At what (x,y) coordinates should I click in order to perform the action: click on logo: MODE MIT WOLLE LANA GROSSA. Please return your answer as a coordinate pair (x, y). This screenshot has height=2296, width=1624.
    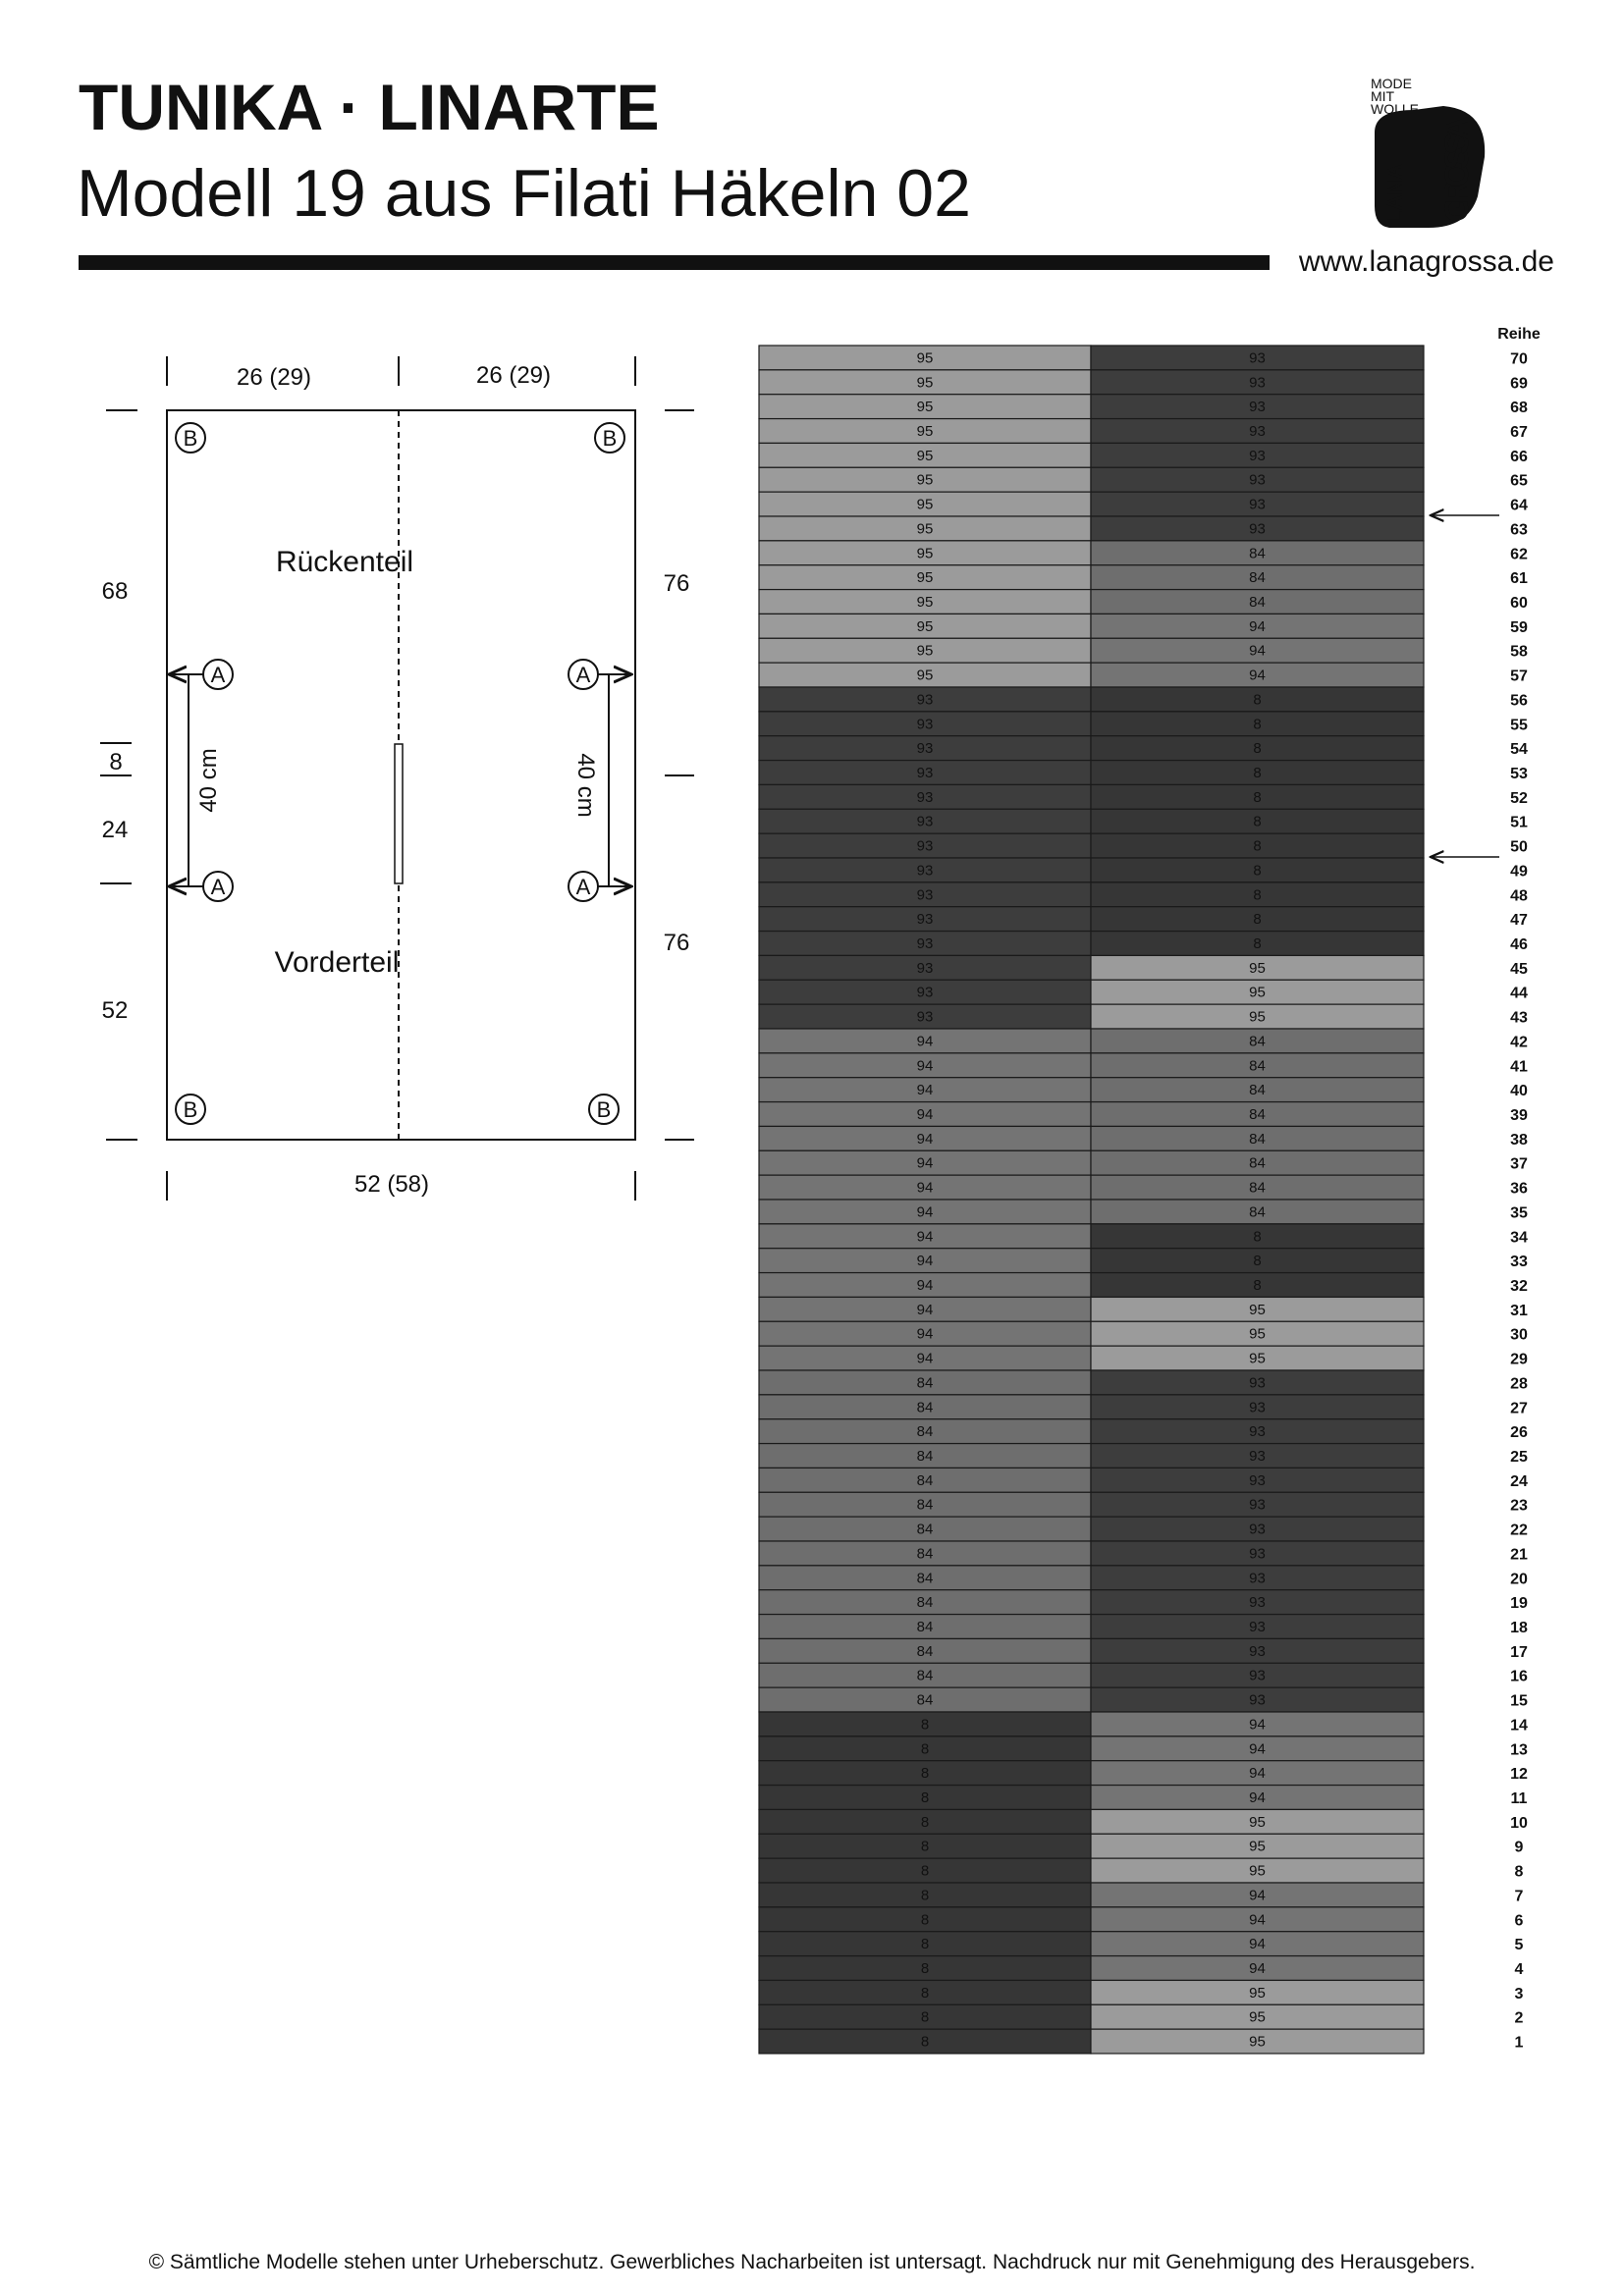
    Looking at the image, I should click on (1428, 152).